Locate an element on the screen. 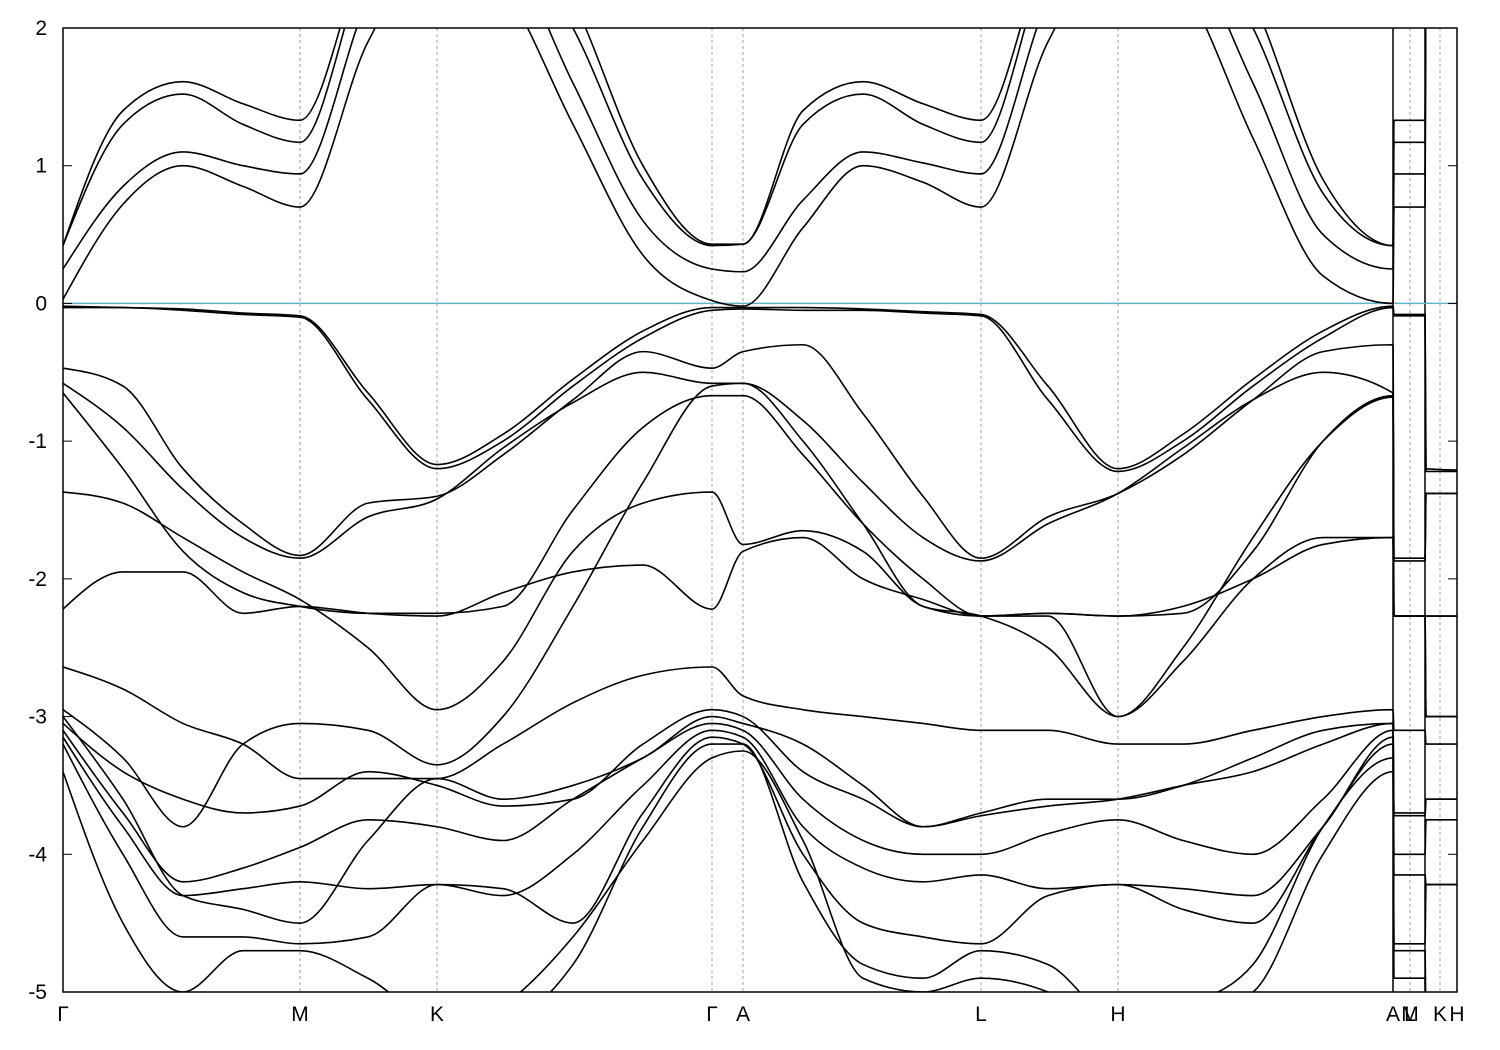 This screenshot has height=1050, width=1500. y-tick-label: -2 is located at coordinates (37, 579).